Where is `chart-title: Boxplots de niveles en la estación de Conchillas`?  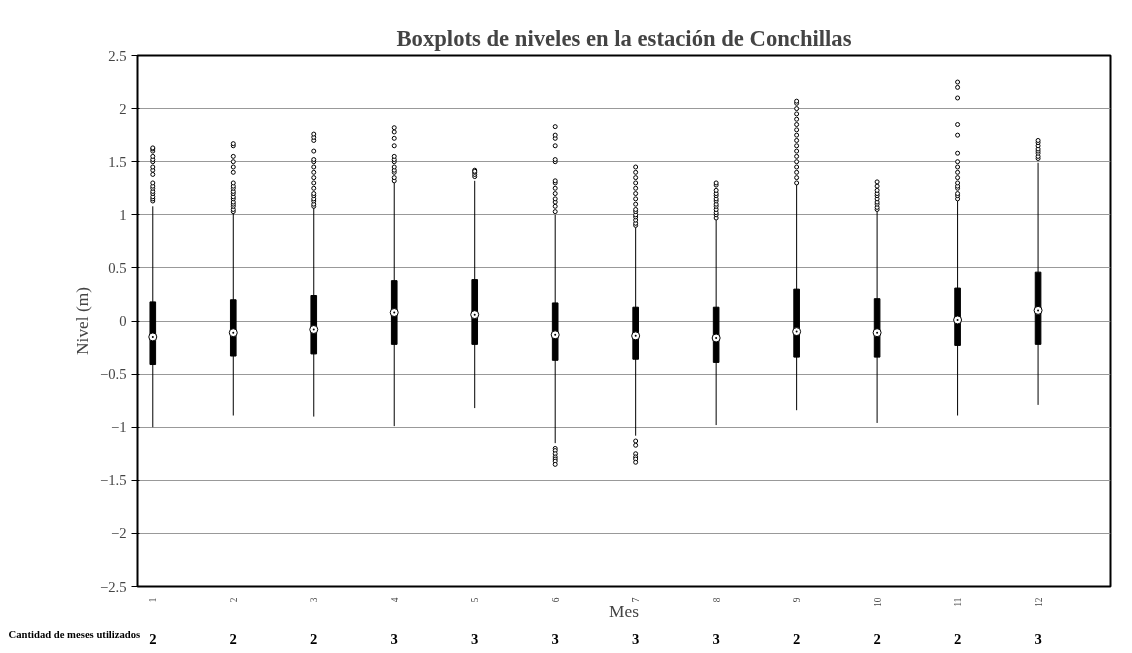
chart-title: Boxplots de niveles en la estación de Conchillas is located at coordinates (624, 38).